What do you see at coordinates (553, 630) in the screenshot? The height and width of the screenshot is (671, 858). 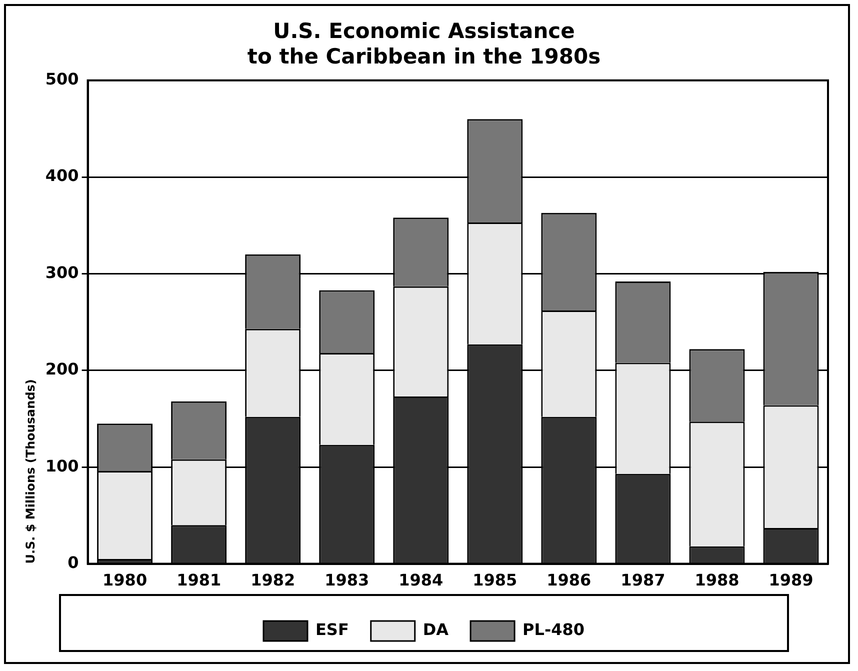 I see `legend-label: PL-480` at bounding box center [553, 630].